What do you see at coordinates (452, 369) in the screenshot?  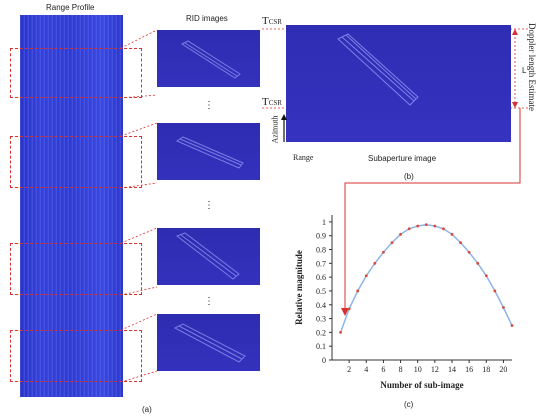 I see `x-tick-label: 14` at bounding box center [452, 369].